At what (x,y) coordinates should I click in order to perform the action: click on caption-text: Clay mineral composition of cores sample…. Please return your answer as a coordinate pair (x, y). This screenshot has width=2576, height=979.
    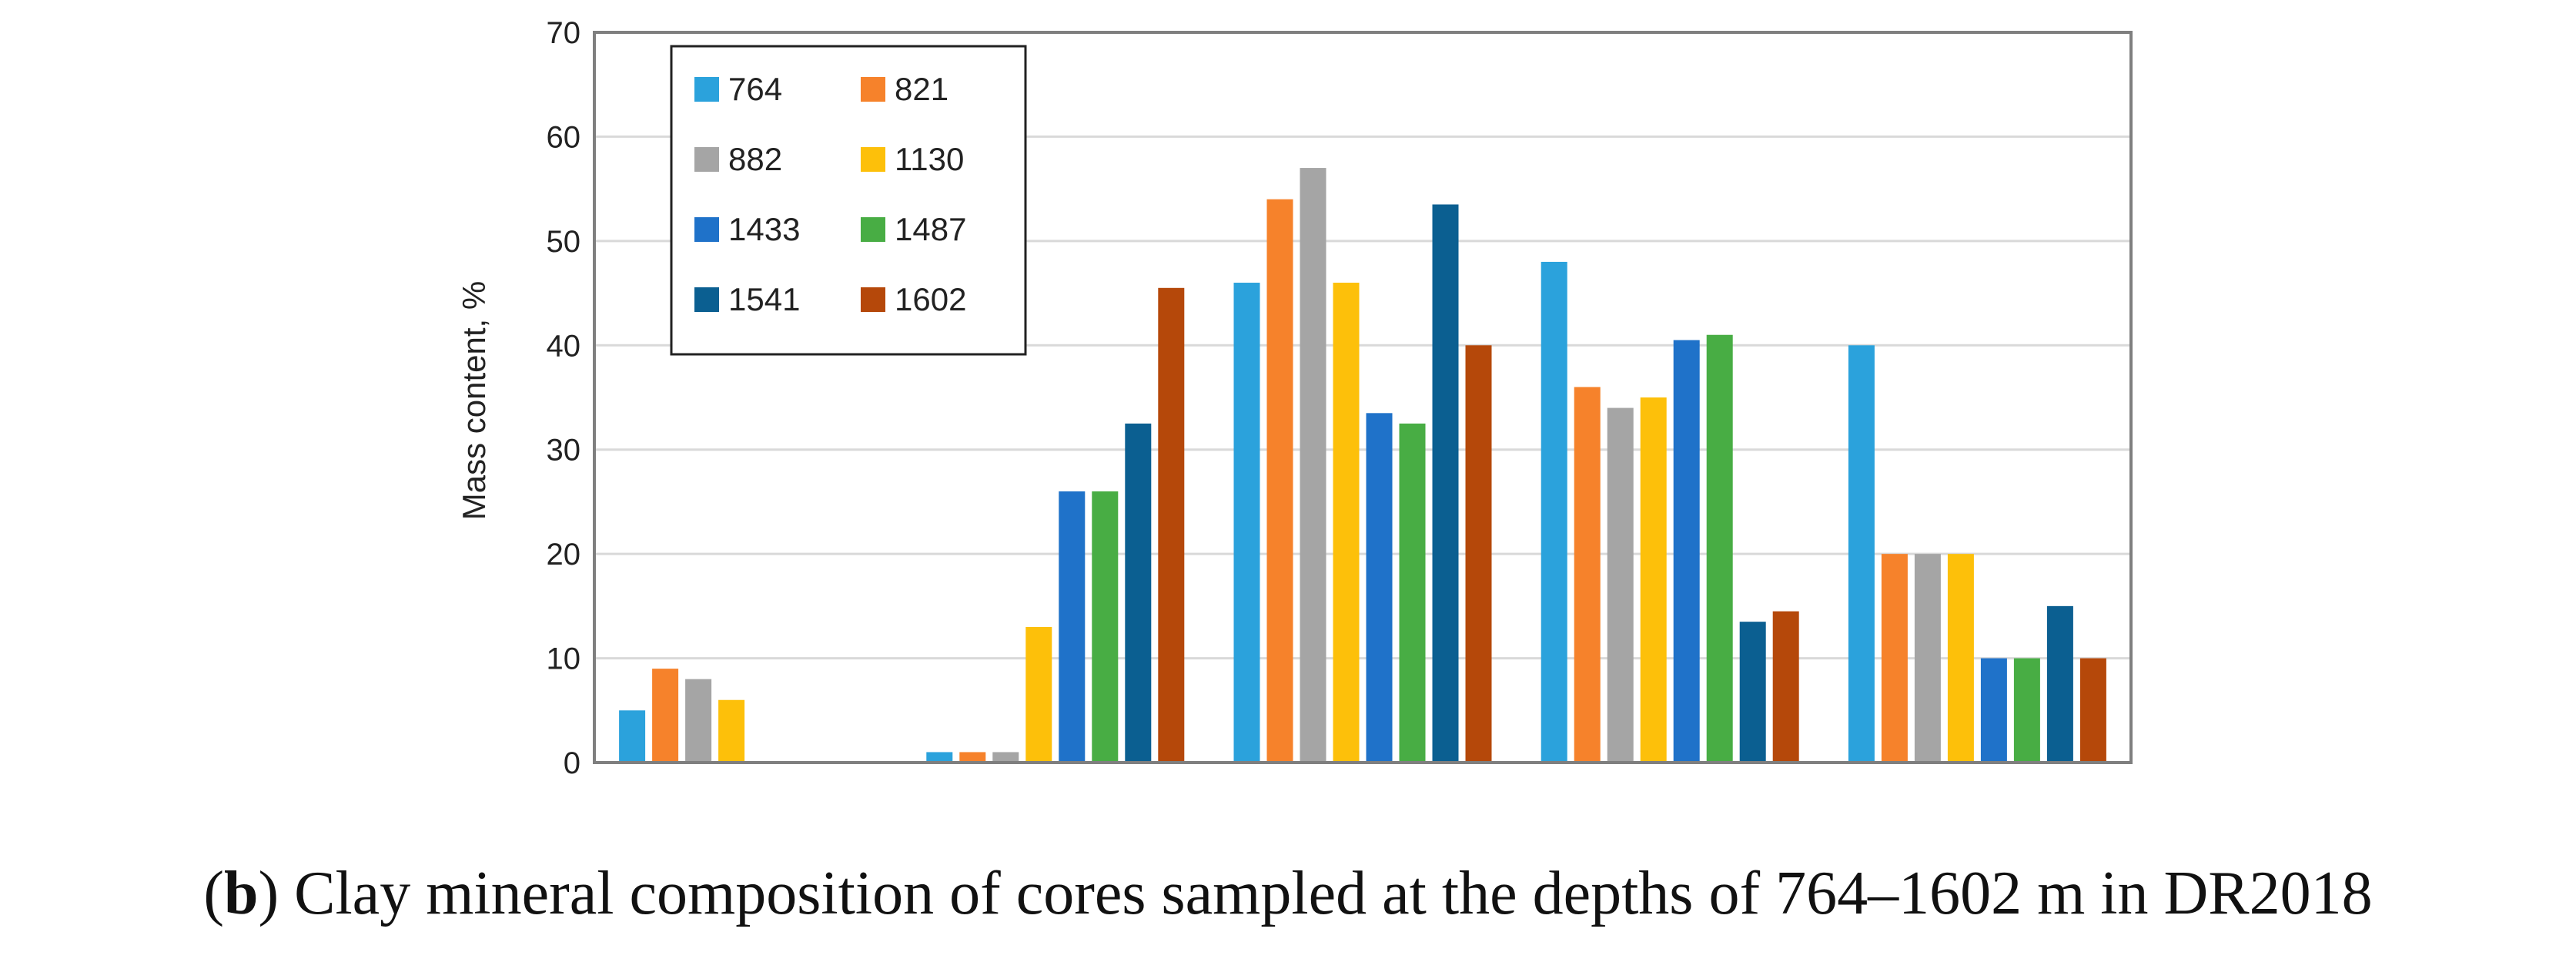
    Looking at the image, I should click on (1326, 894).